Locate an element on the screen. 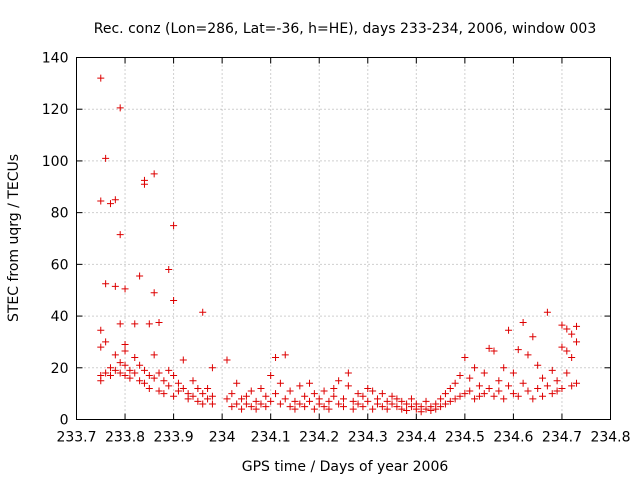 This screenshot has height=480, width=640. x-tick-label: 234.3 is located at coordinates (368, 438).